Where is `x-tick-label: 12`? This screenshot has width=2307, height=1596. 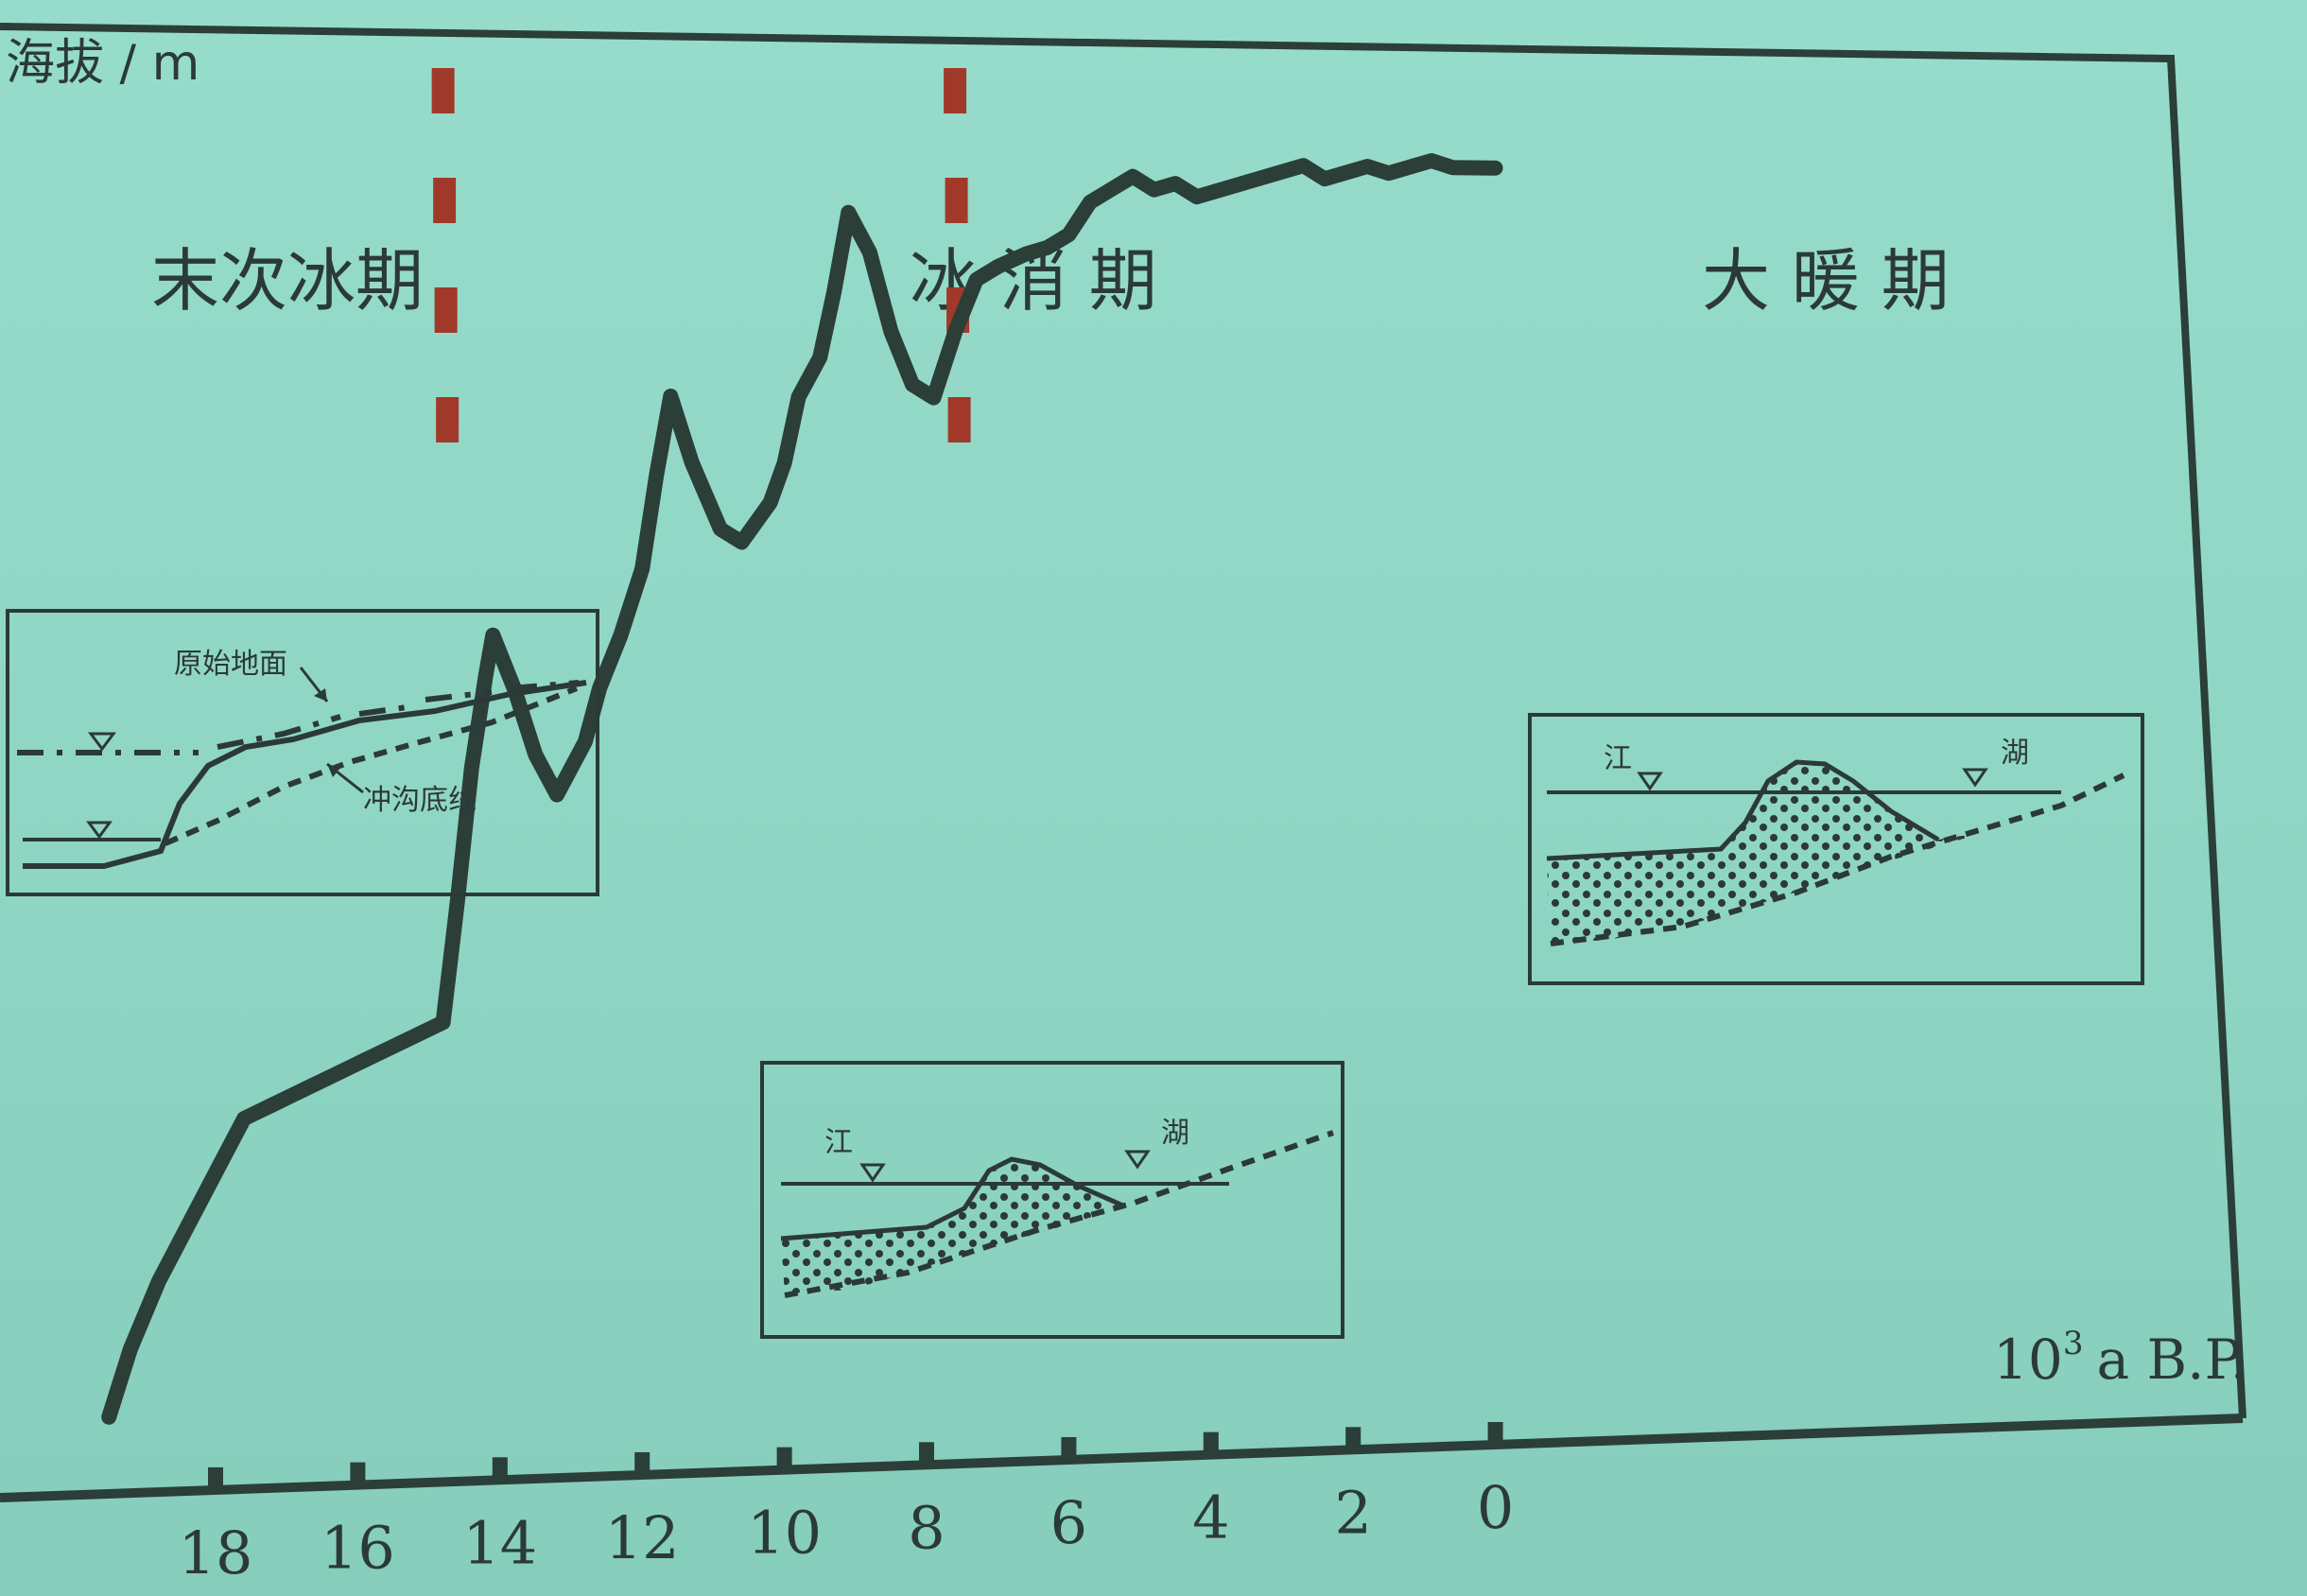 x-tick-label: 12 is located at coordinates (642, 1538).